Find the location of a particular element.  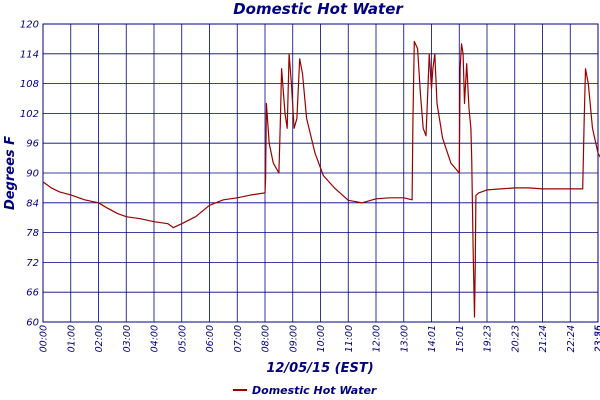

y-tick-label: 72 is located at coordinates (32, 263).